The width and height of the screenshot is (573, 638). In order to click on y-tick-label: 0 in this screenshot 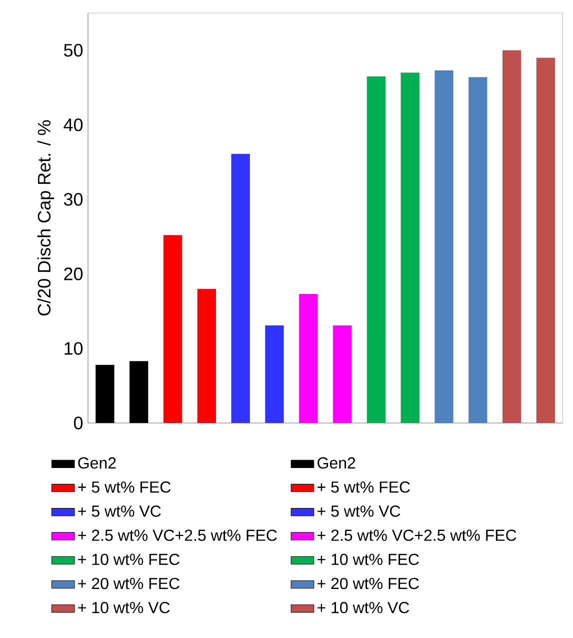, I will do `click(78, 423)`.